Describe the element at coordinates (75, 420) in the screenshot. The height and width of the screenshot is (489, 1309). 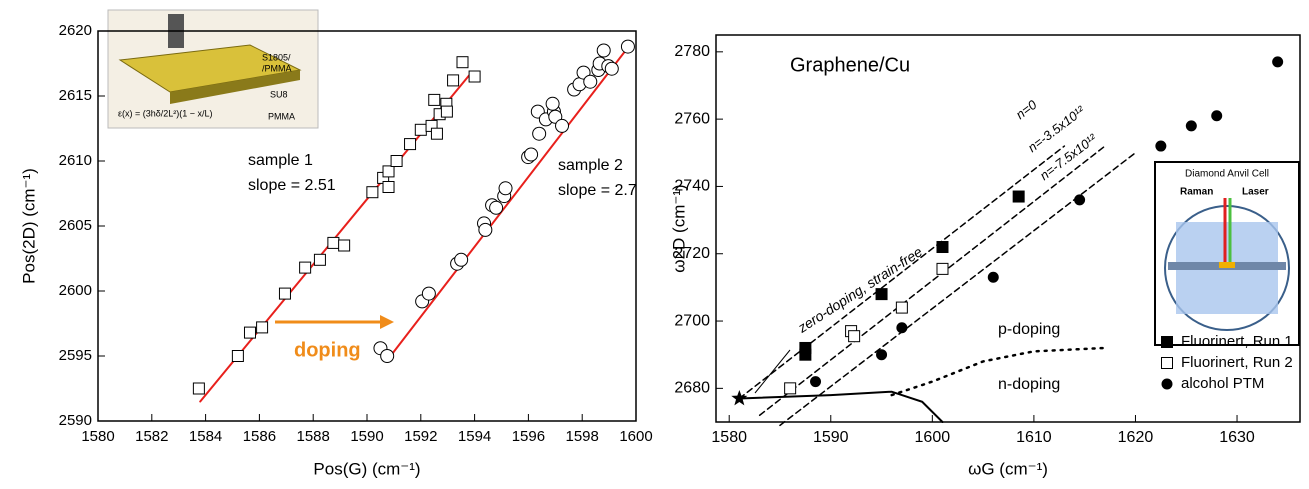
I see `y-tick-label: 2590` at that location.